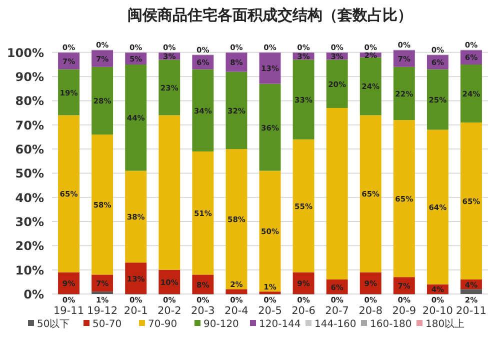  I want to click on x-tick-label: 20-9, so click(404, 311).